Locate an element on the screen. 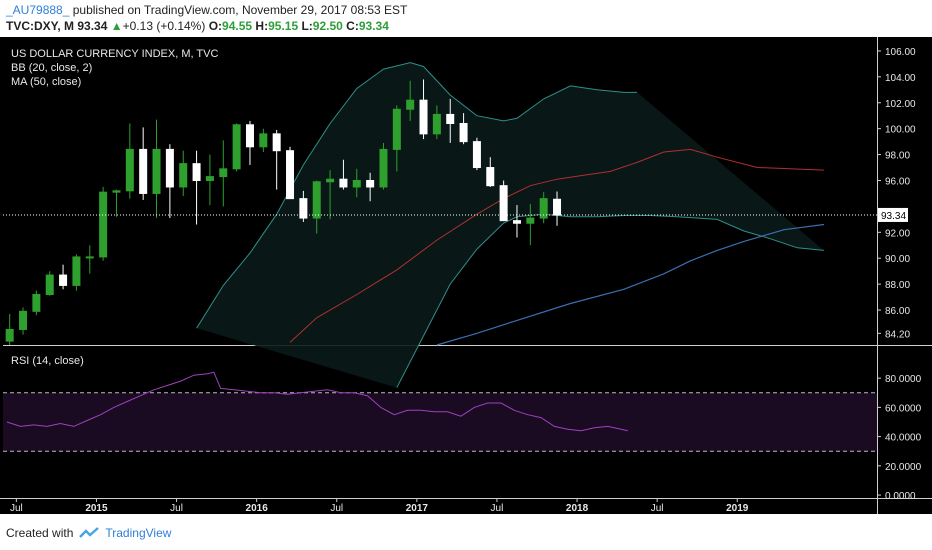 This screenshot has height=550, width=932. time-tick-label: 2019 is located at coordinates (737, 508).